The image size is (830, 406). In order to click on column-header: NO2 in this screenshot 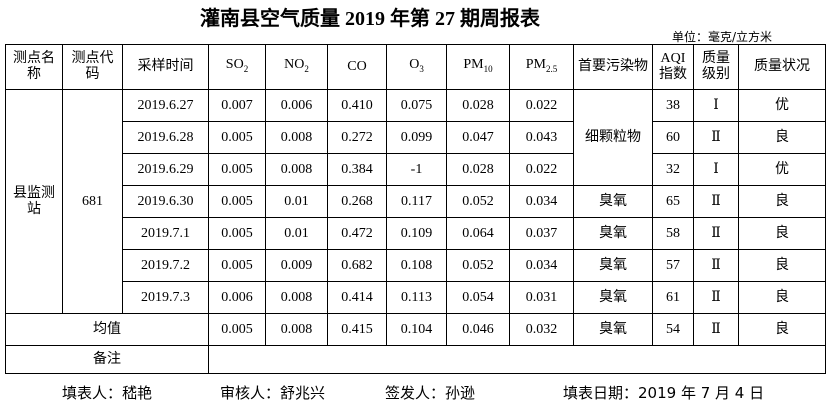, I will do `click(296, 67)`.